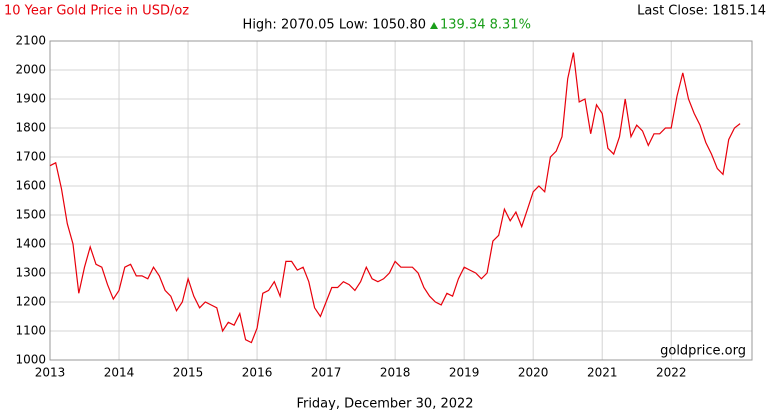 The image size is (770, 410). What do you see at coordinates (30, 331) in the screenshot?
I see `y-tick-label: 1100` at bounding box center [30, 331].